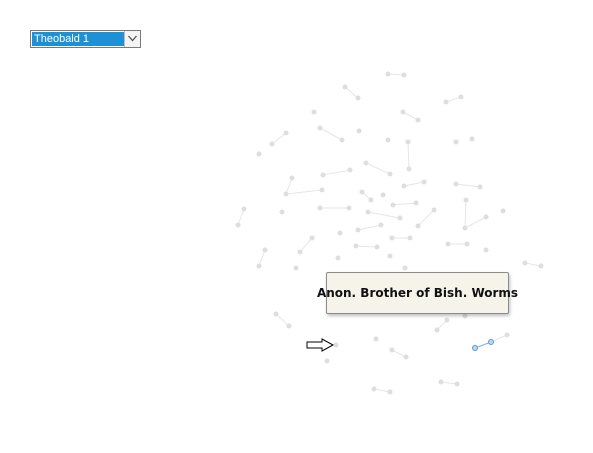 This screenshot has height=453, width=593. Describe the element at coordinates (132, 39) in the screenshot. I see `person-select-dropdown-button` at that location.